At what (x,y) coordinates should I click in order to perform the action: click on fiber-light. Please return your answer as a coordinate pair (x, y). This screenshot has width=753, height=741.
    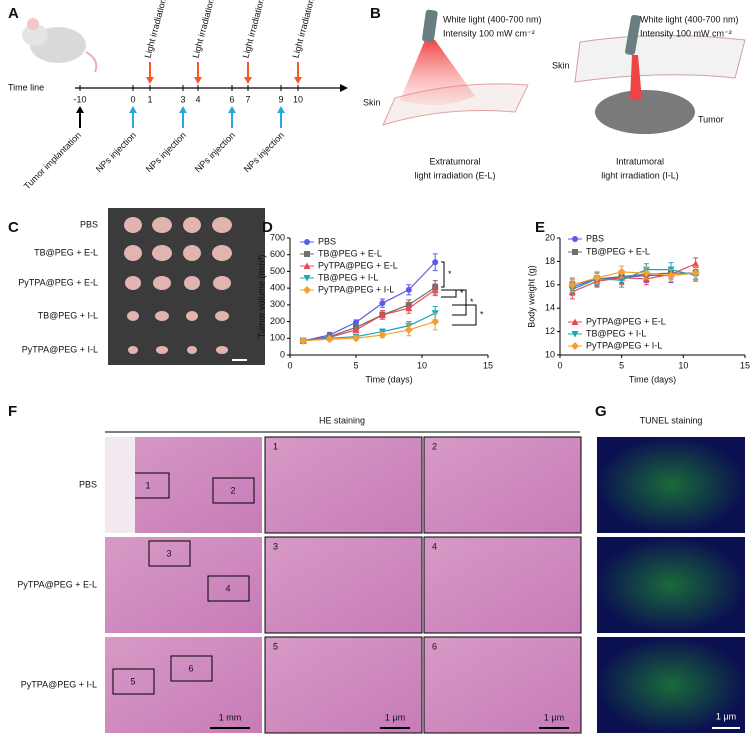
    Looking at the image, I should click on (636, 77).